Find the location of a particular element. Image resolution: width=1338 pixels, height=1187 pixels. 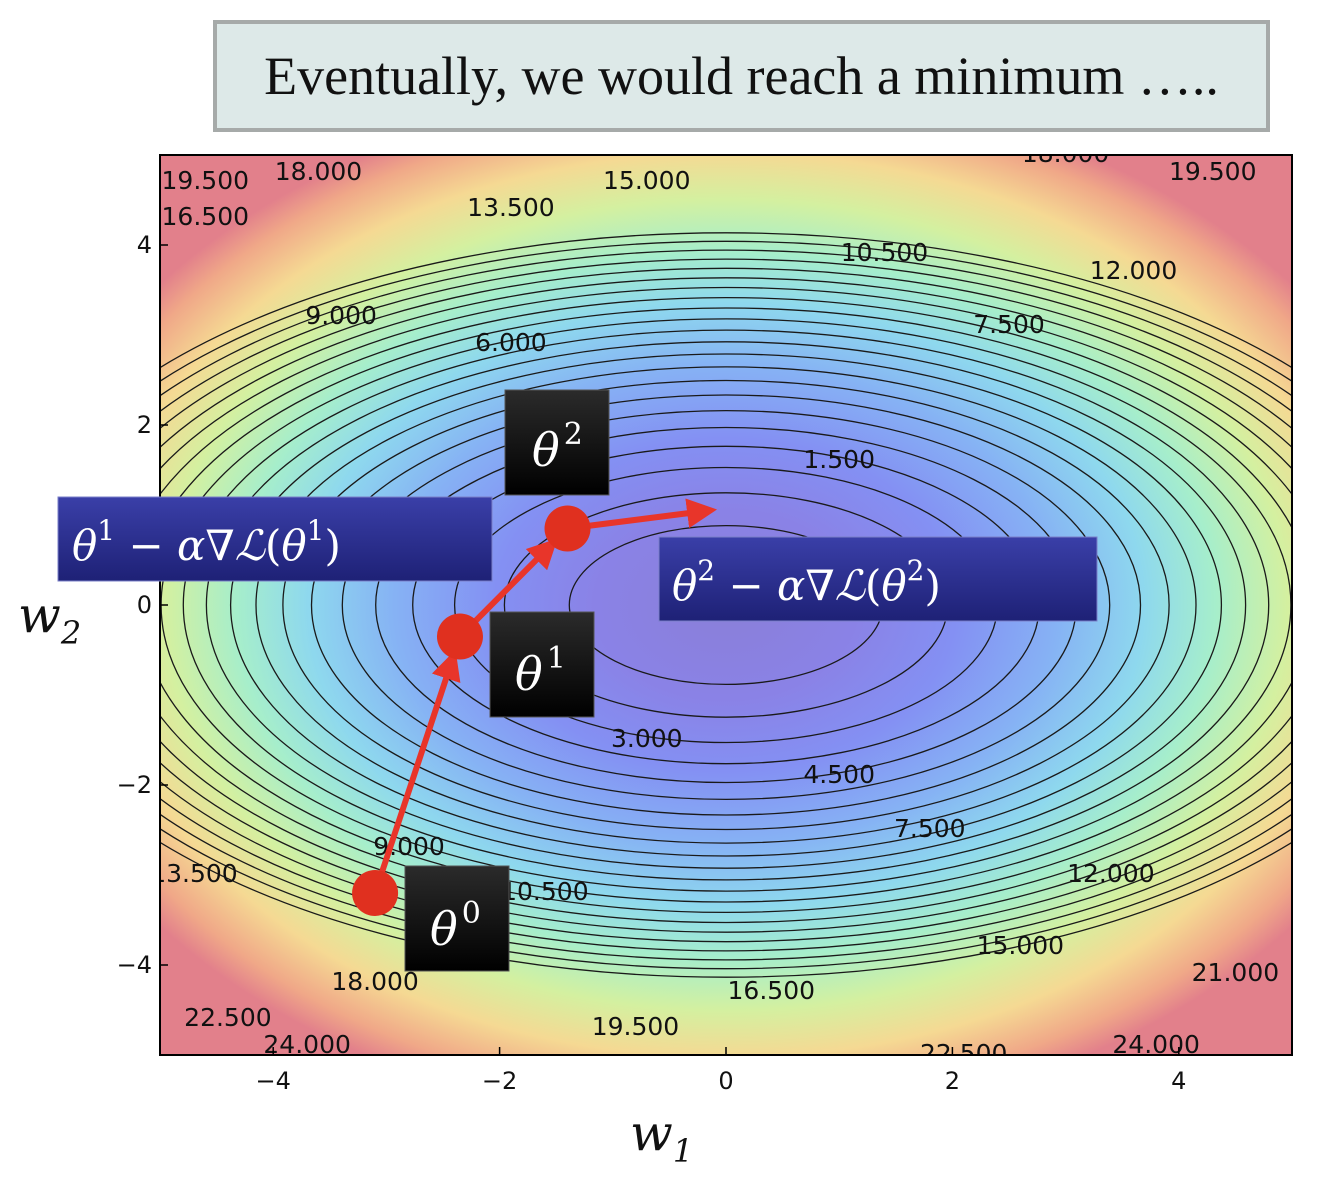

y-tick-label: −2 is located at coordinates (134, 785).